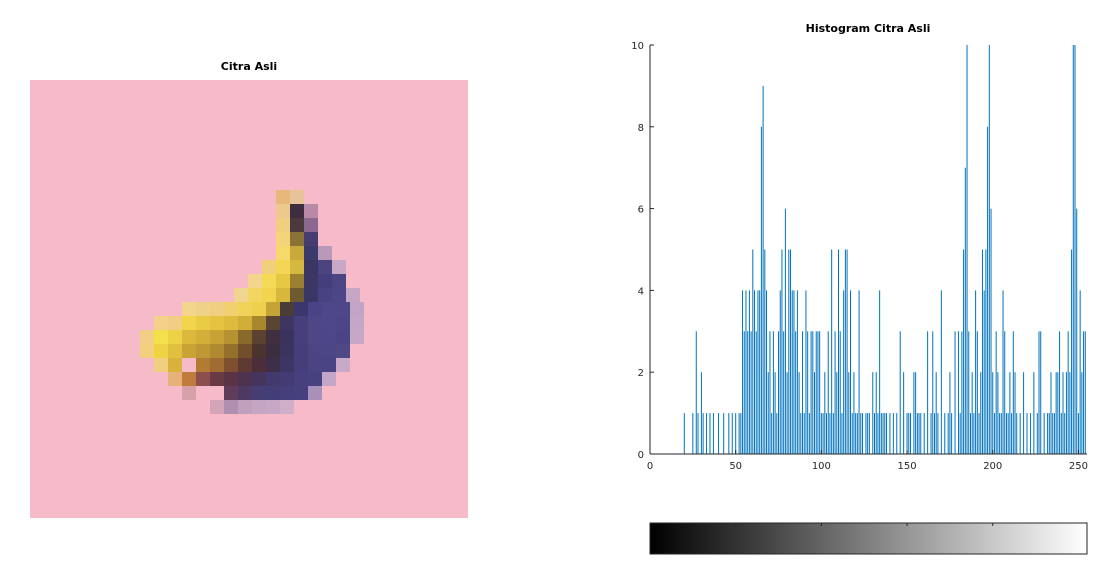 This screenshot has height=587, width=1111. Describe the element at coordinates (735, 466) in the screenshot. I see `x-tick-label: 50` at that location.